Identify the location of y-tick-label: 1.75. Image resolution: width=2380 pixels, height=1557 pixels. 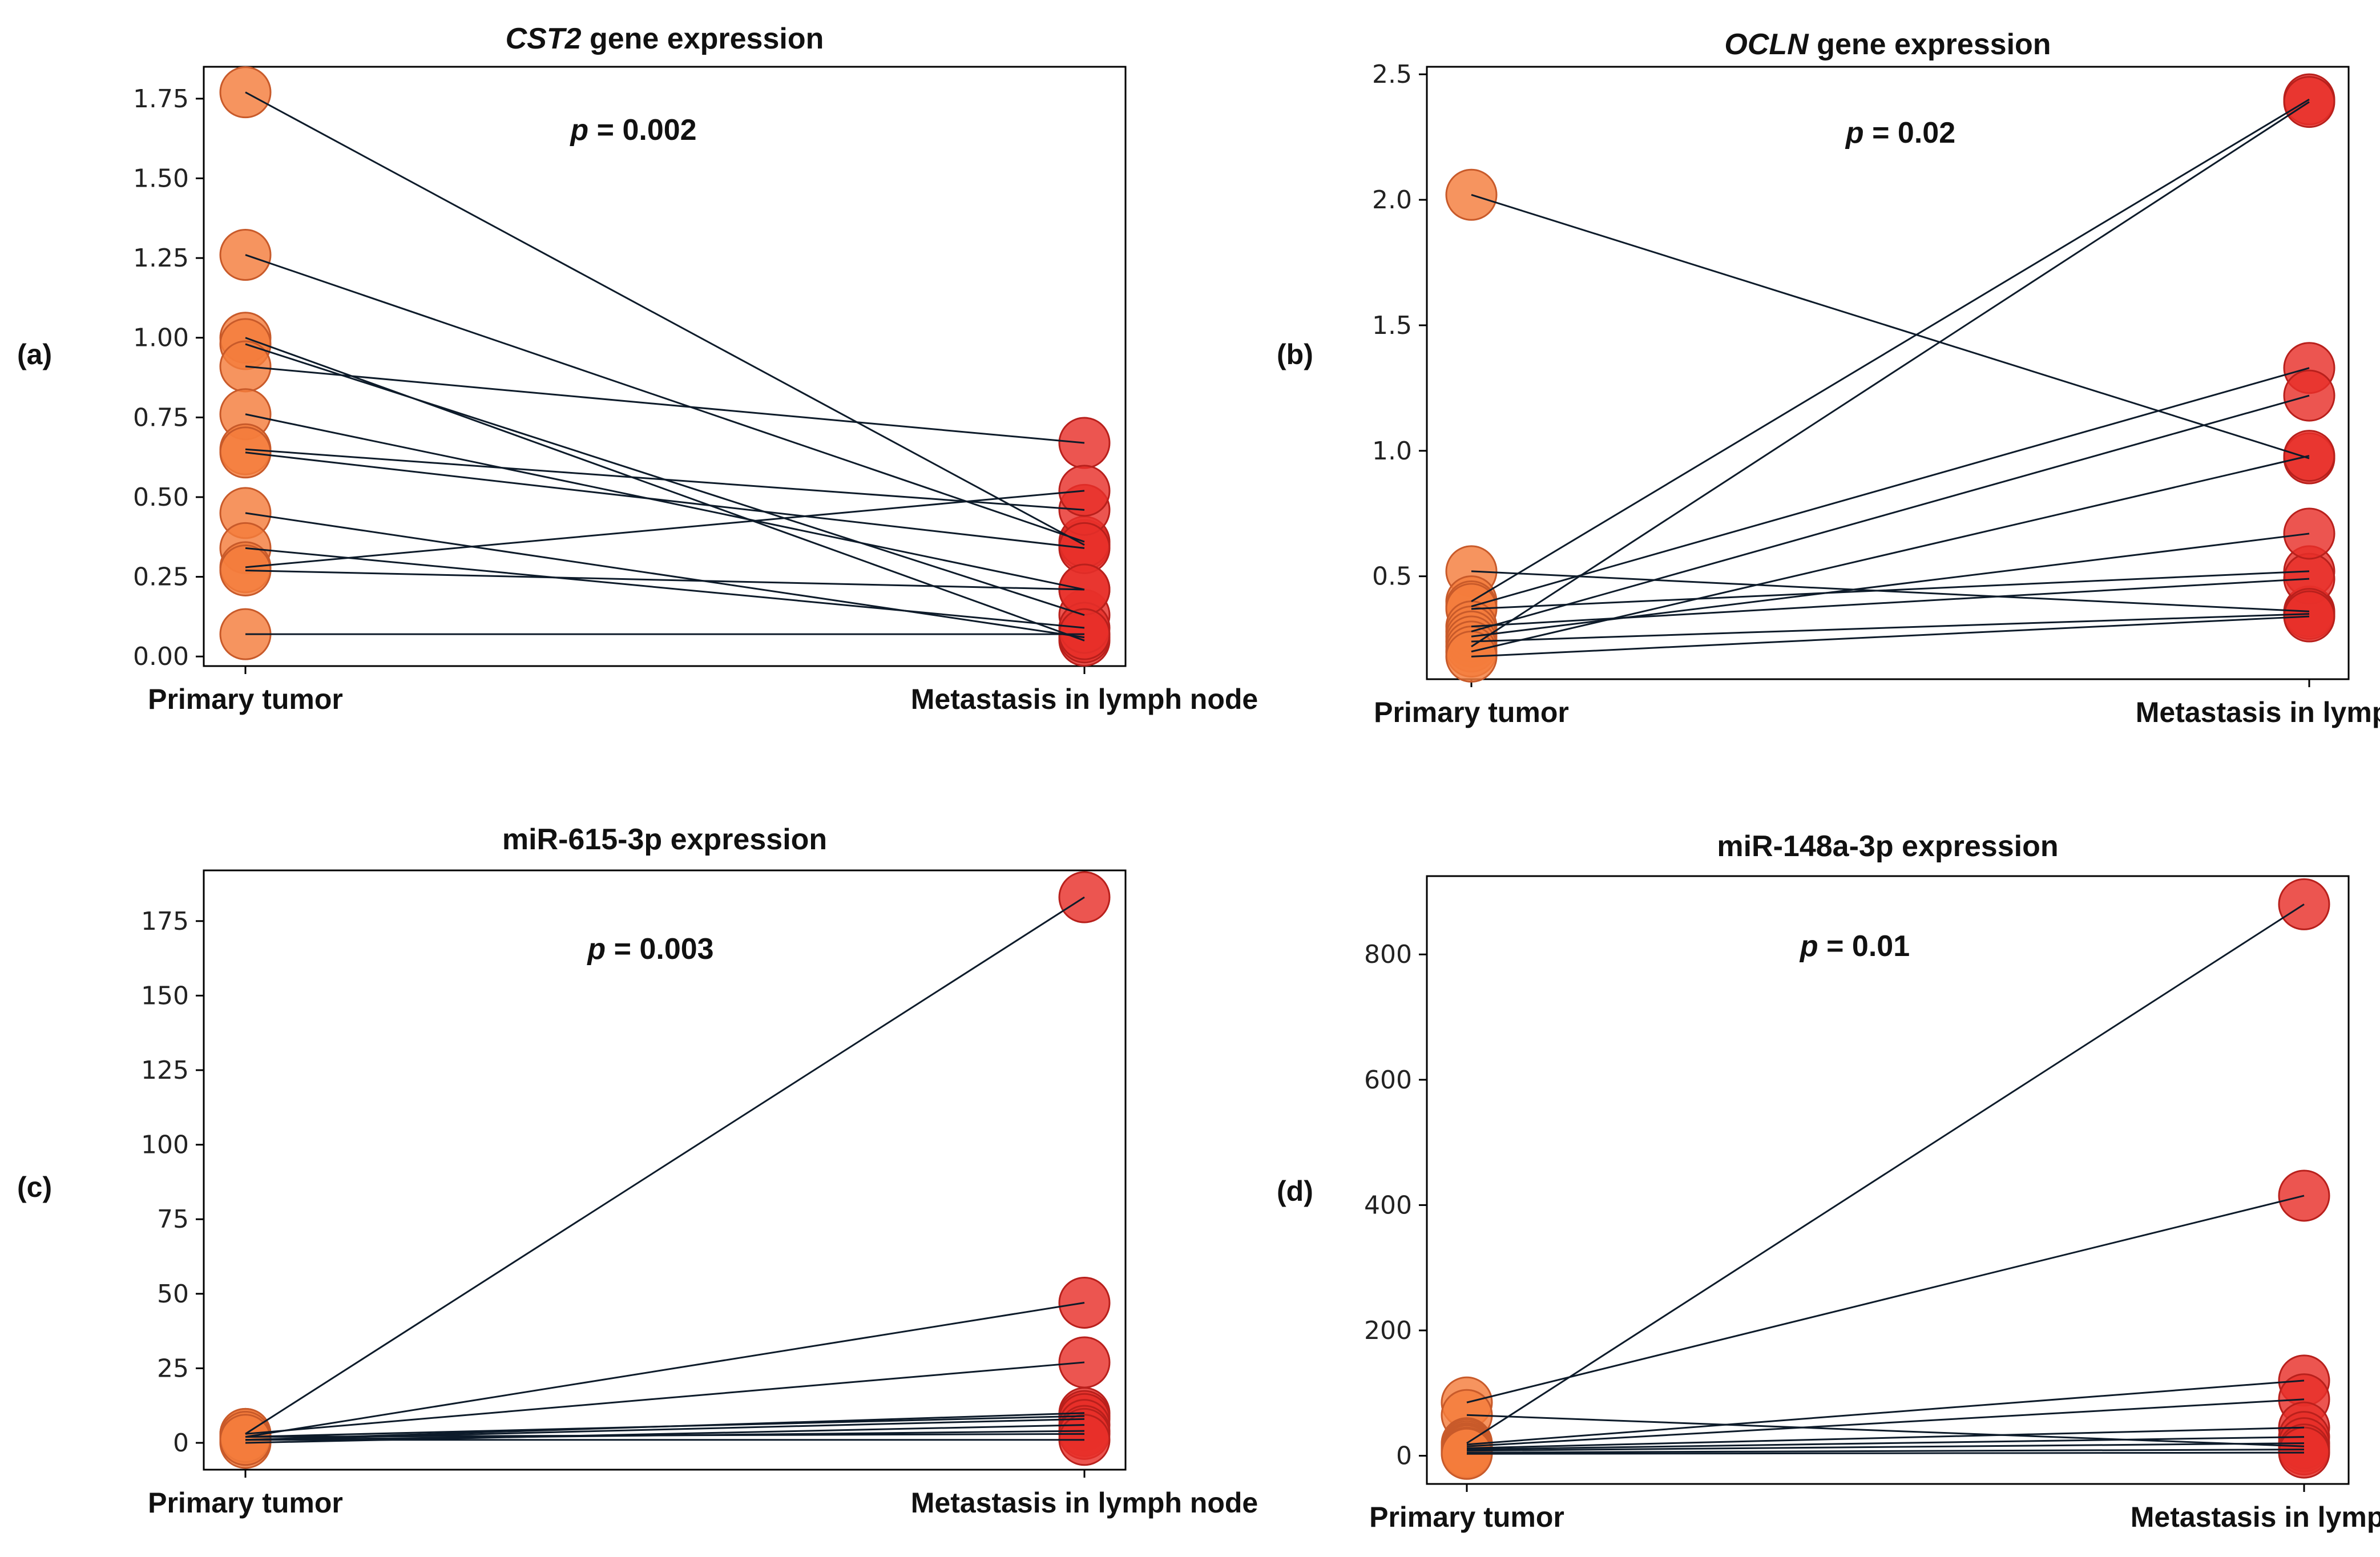
(161, 99).